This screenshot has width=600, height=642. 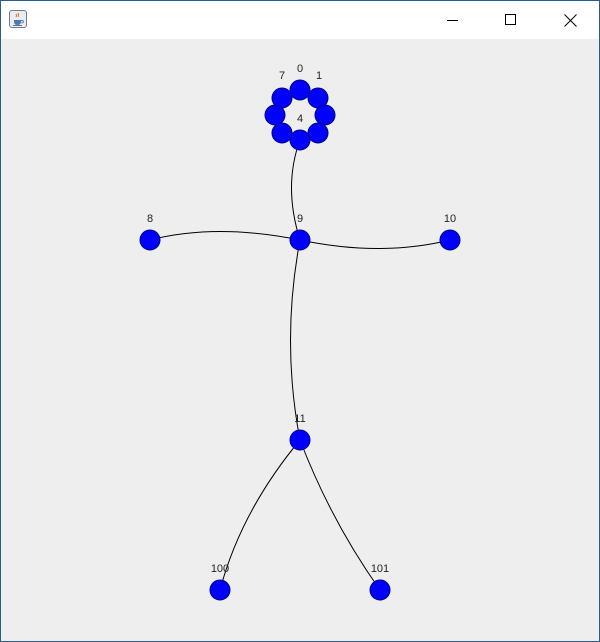 What do you see at coordinates (150, 219) in the screenshot?
I see `node-label-8: 8` at bounding box center [150, 219].